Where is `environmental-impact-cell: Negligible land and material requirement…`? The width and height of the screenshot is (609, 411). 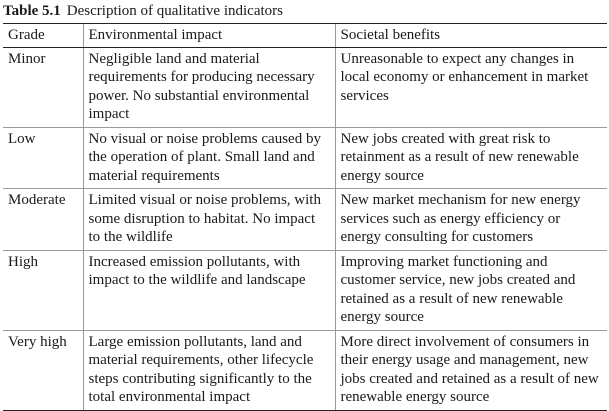 environmental-impact-cell: Negligible land and material requirement… is located at coordinates (208, 87).